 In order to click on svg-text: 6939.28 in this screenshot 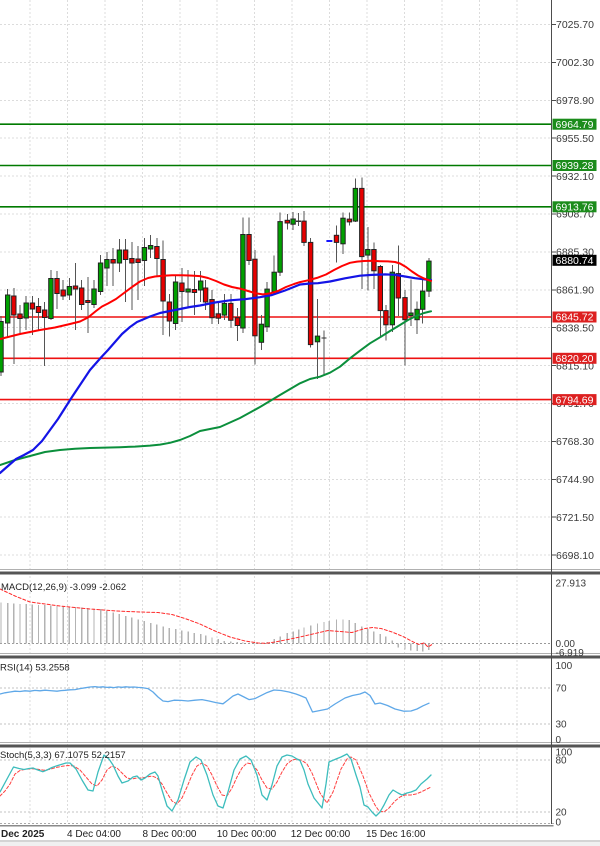, I will do `click(575, 166)`.